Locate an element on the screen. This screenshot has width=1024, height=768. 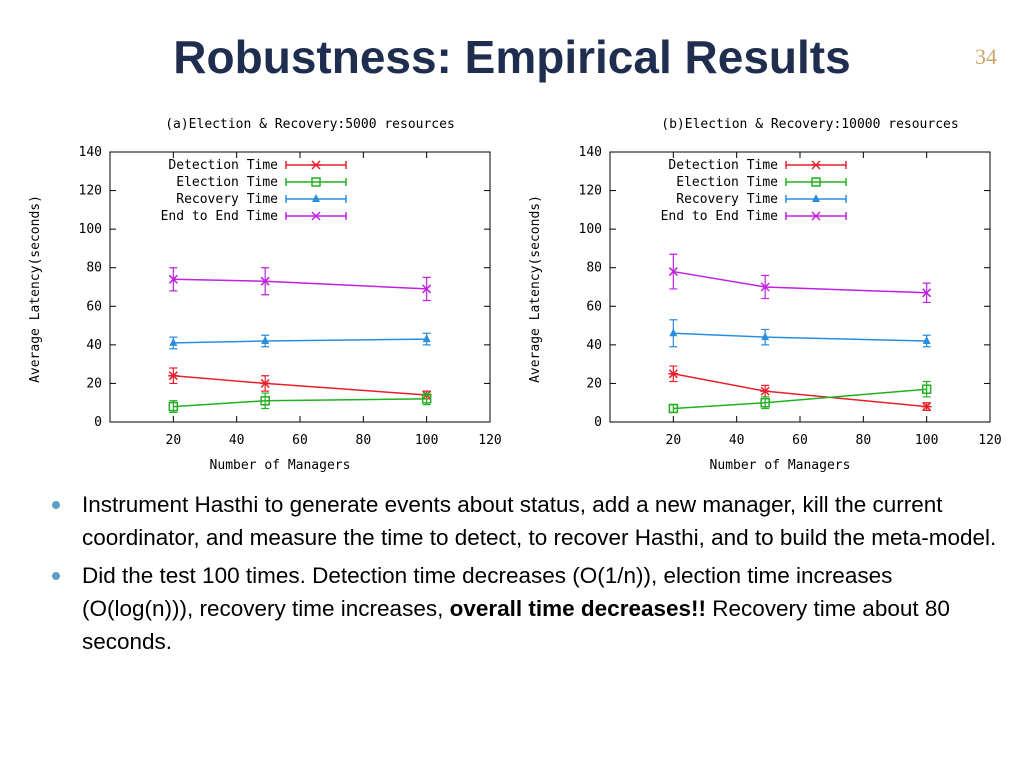
legend-label: Detection Time is located at coordinates (723, 165).